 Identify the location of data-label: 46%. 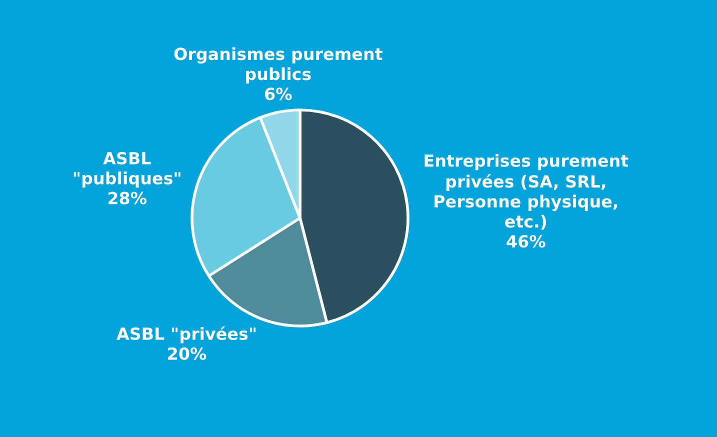
(526, 241).